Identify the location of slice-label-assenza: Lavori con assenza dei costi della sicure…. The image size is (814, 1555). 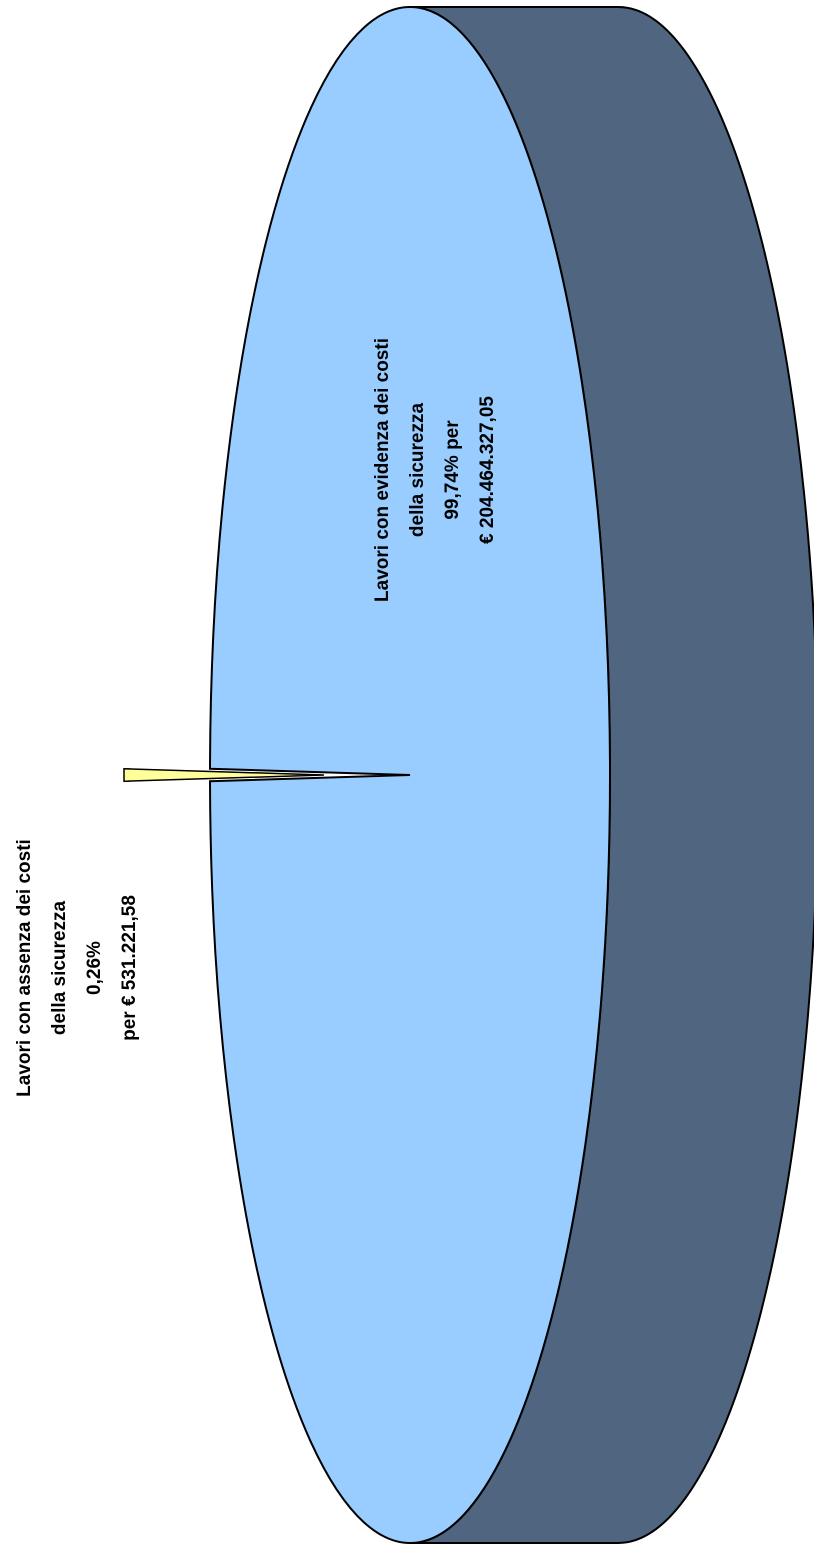
(77, 968).